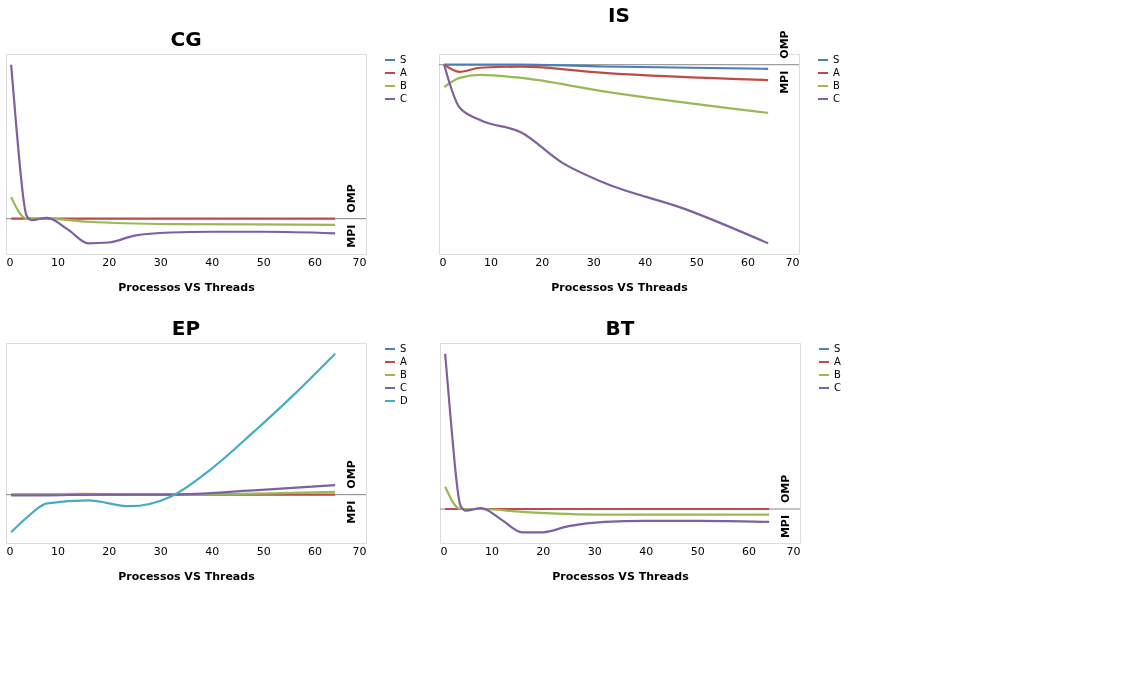 This screenshot has height=680, width=1121. I want to click on legend-label: D, so click(404, 400).